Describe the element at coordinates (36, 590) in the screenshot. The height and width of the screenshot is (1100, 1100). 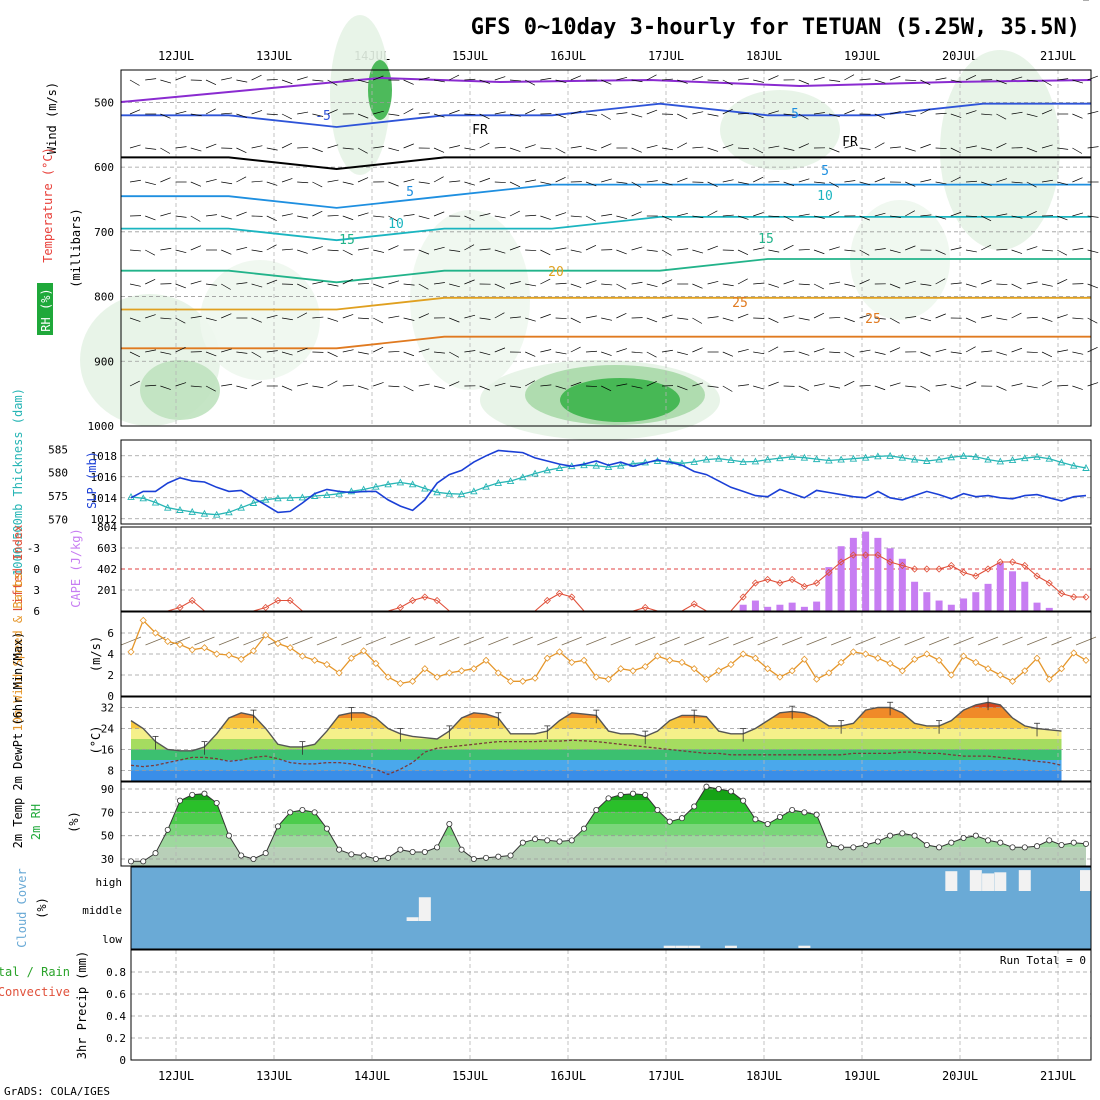
I see `lifted-tick-label: 3` at that location.